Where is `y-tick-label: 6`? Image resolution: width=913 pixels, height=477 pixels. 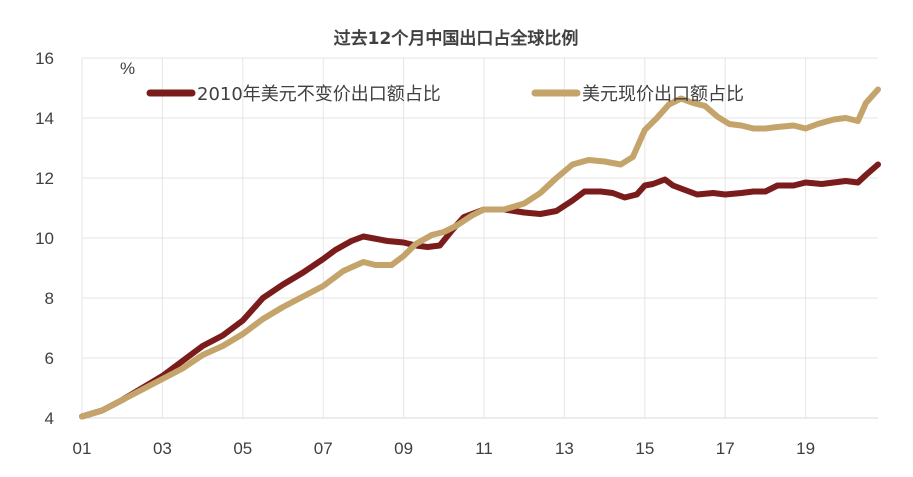 y-tick-label: 6 is located at coordinates (49, 358).